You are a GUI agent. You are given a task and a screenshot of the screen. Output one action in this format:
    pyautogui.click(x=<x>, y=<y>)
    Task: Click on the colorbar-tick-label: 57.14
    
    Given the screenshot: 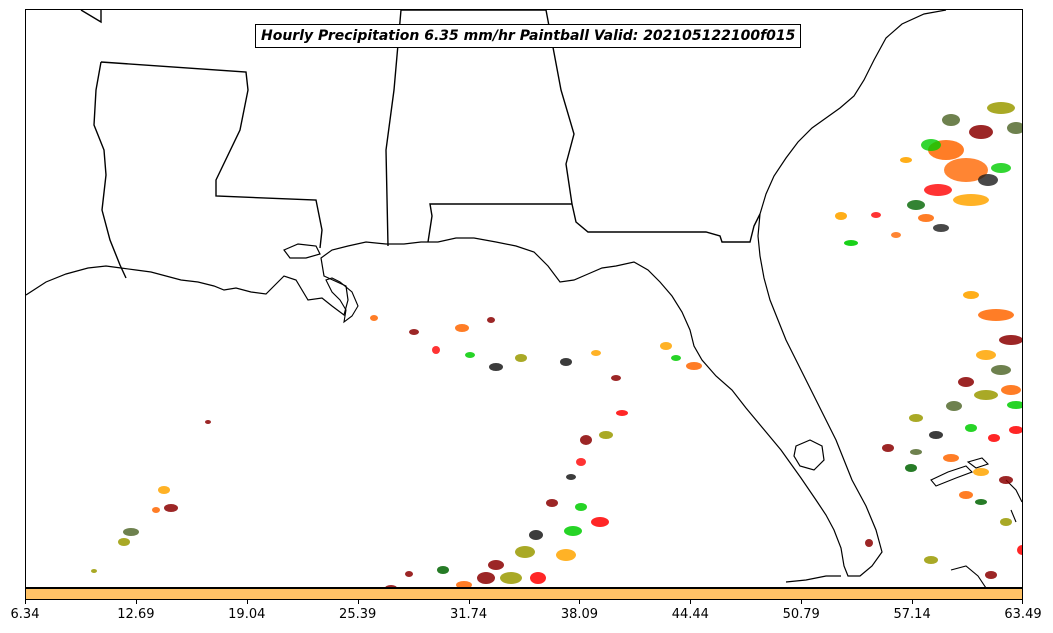 What is the action you would take?
    pyautogui.click(x=912, y=614)
    